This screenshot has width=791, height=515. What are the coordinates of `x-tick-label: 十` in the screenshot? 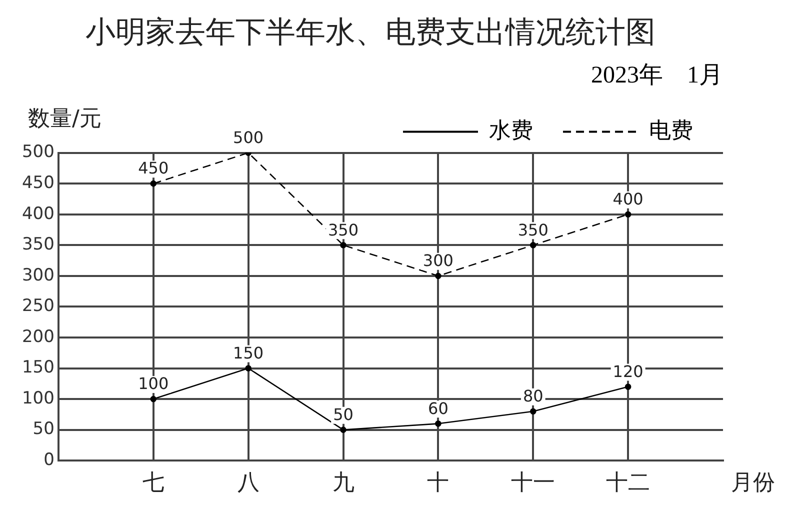 It's located at (438, 483).